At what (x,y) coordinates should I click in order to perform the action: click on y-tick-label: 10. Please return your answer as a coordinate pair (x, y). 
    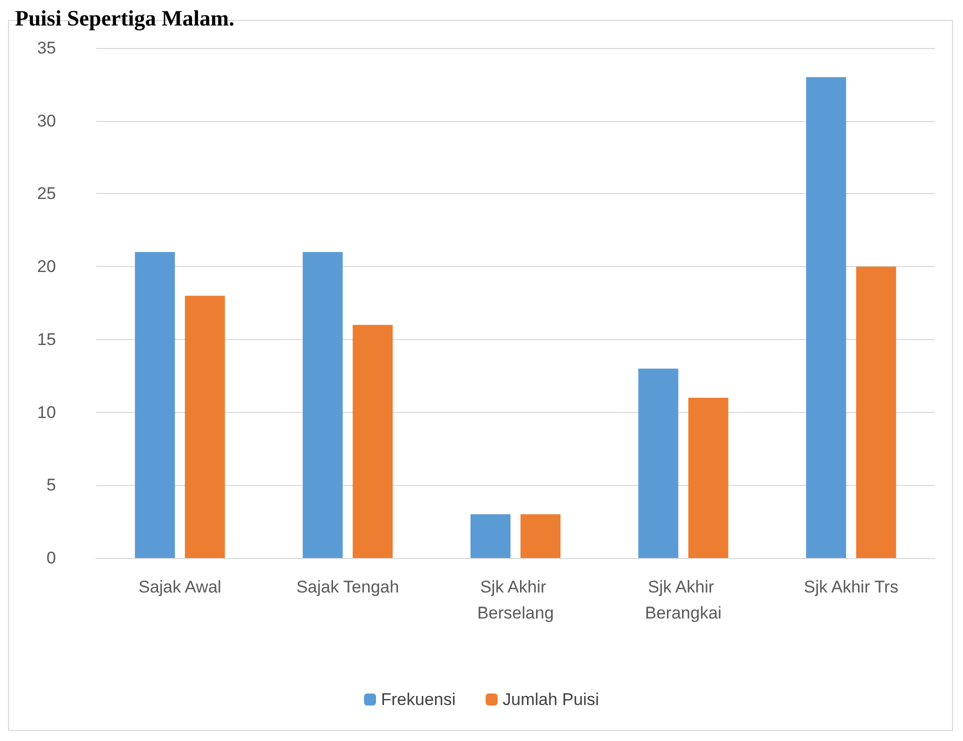
    Looking at the image, I should click on (46, 412).